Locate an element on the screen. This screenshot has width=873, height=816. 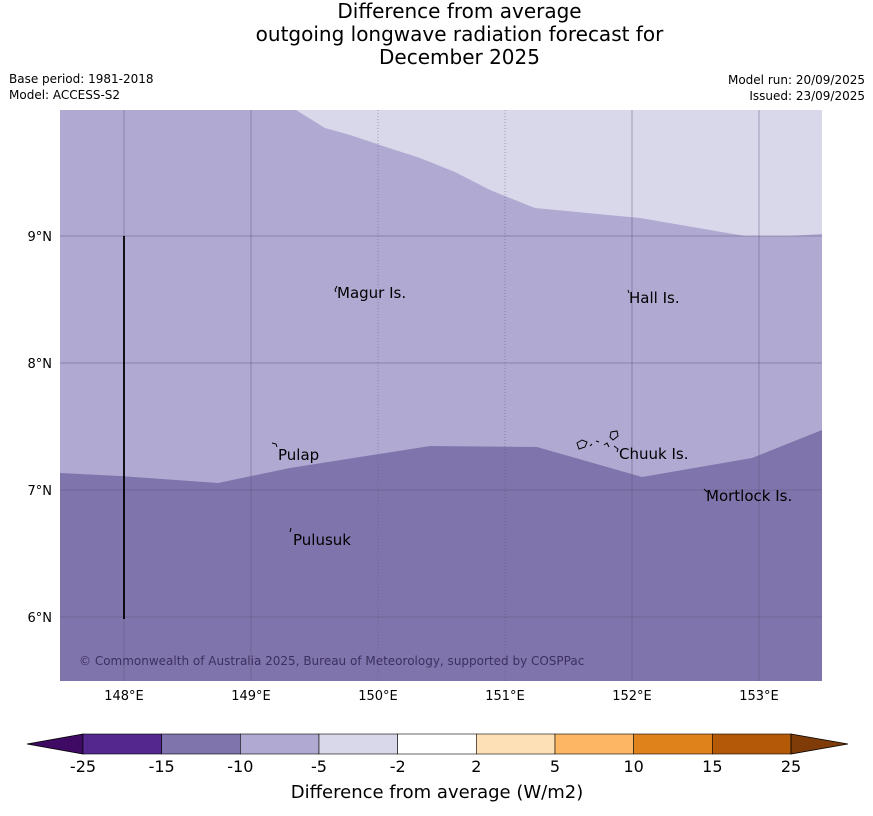
x-tick-152e: 152°E is located at coordinates (632, 696).